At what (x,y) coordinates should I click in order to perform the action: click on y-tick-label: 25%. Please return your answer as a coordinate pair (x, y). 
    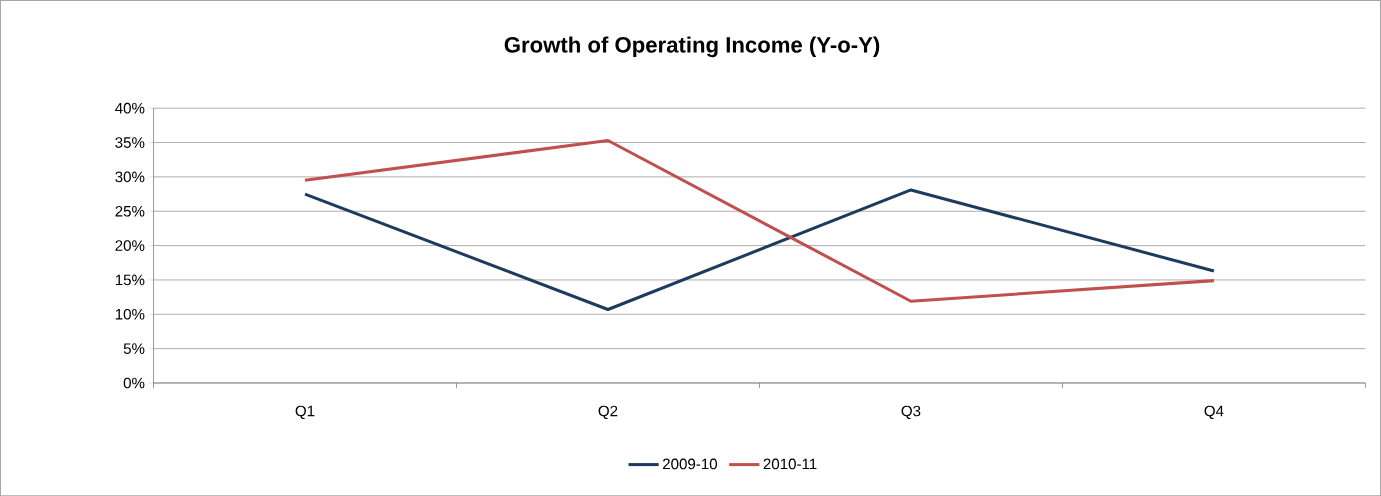
    Looking at the image, I should click on (130, 211).